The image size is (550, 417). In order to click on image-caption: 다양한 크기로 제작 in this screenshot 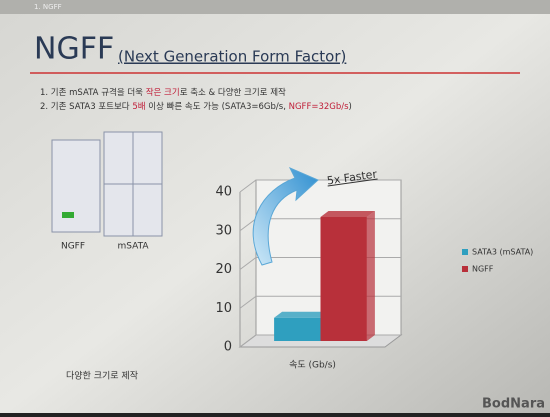, I will do `click(102, 376)`.